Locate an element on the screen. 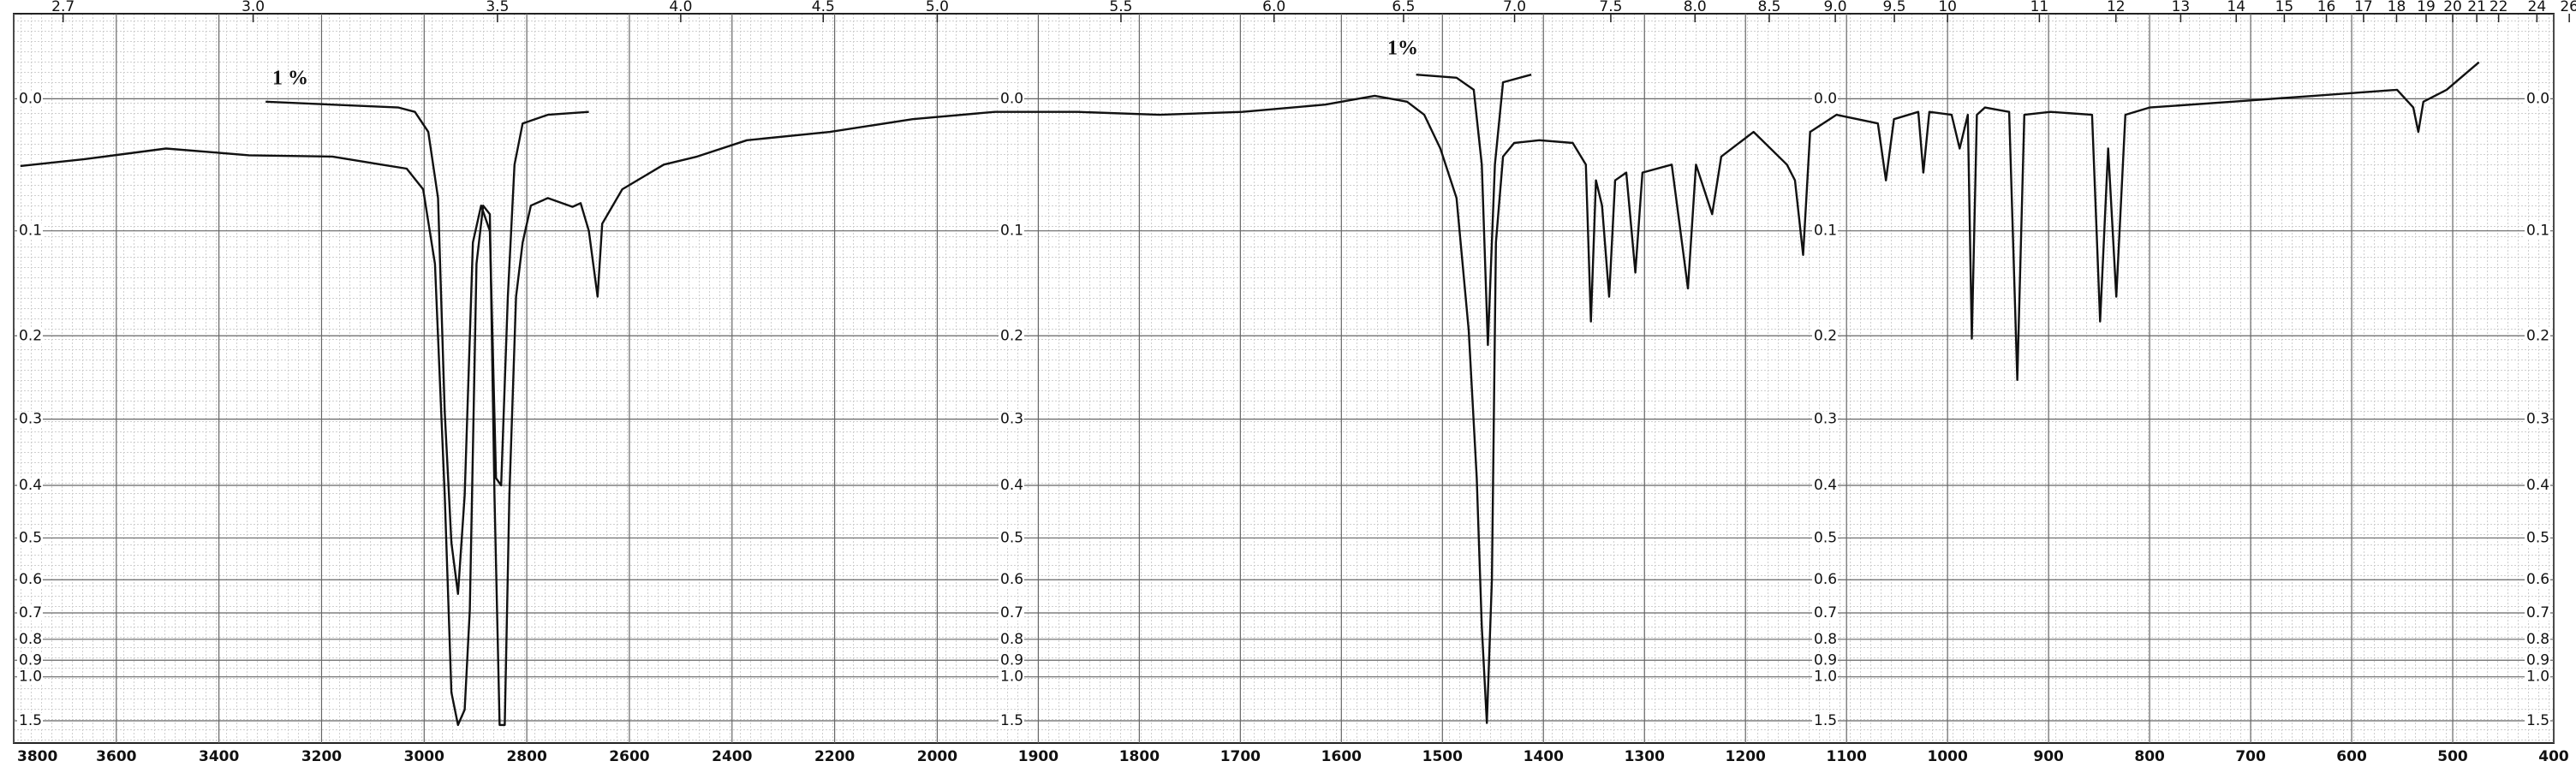 The height and width of the screenshot is (767, 2576). x2-tick-label: 9.5 is located at coordinates (1894, 7).